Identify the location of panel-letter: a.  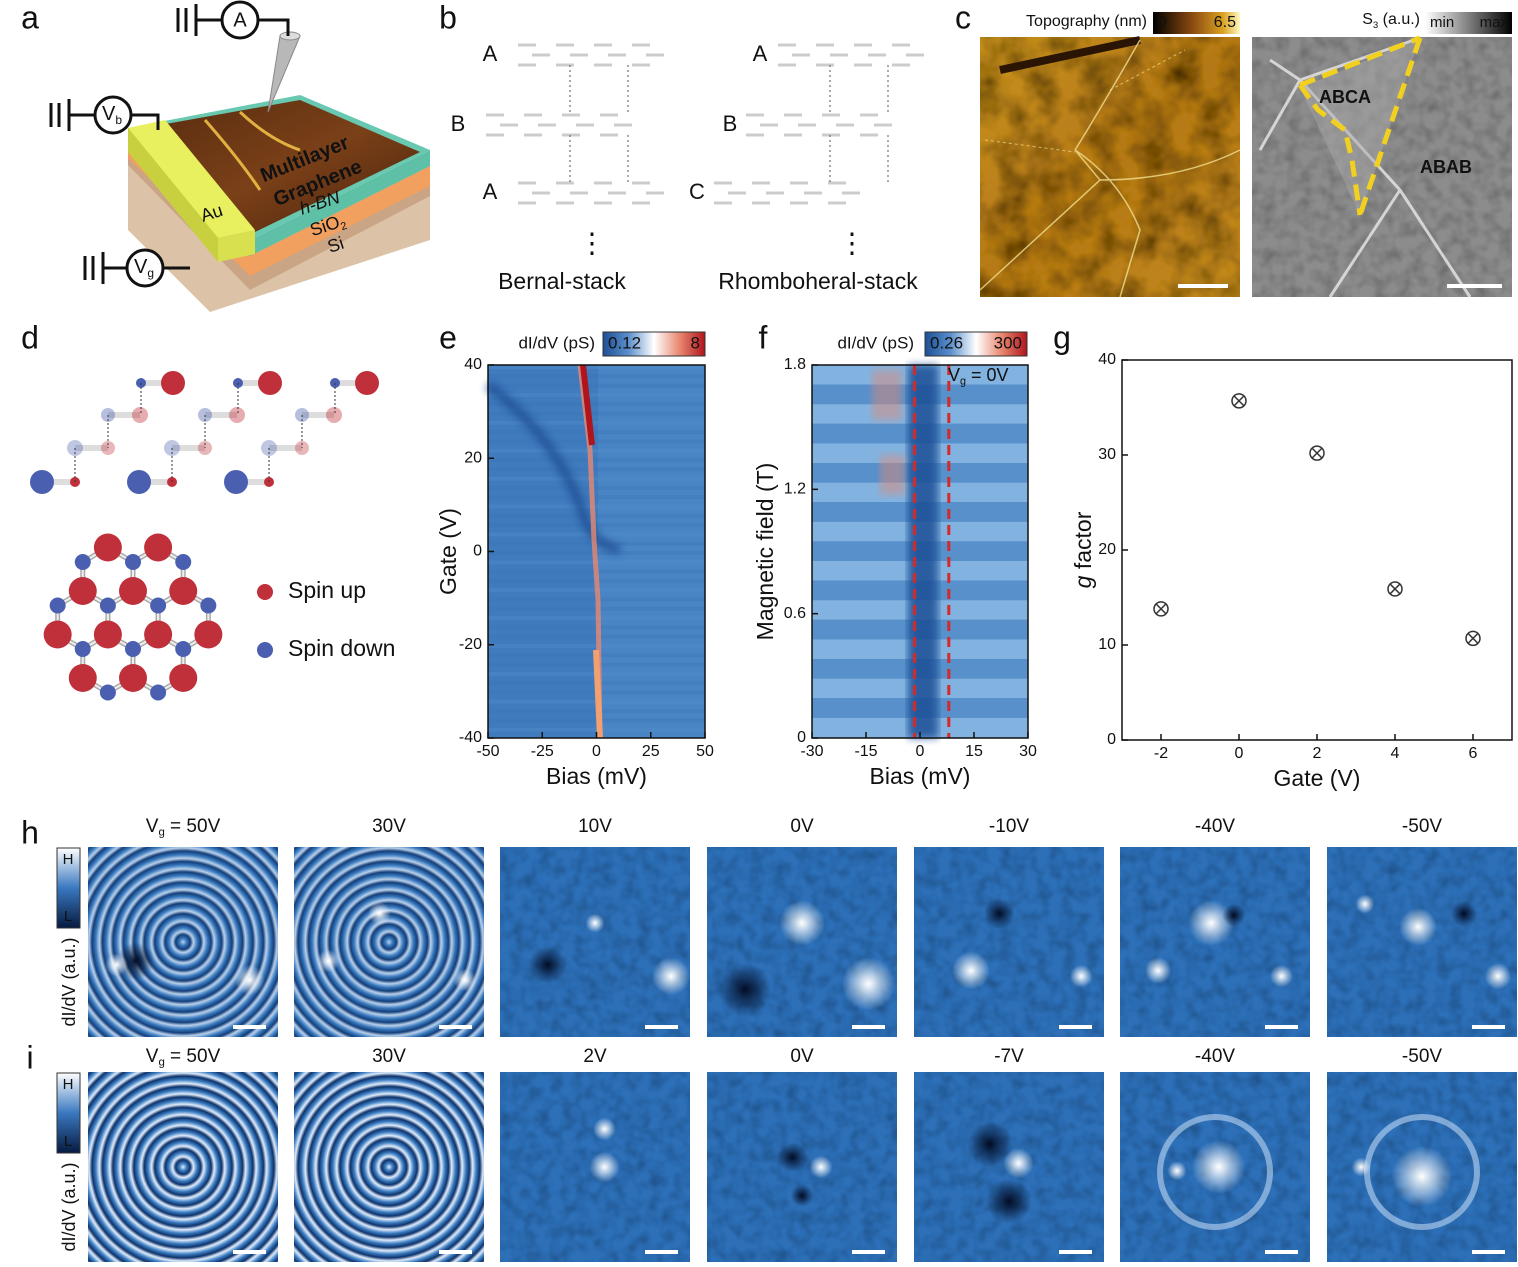
(30, 17).